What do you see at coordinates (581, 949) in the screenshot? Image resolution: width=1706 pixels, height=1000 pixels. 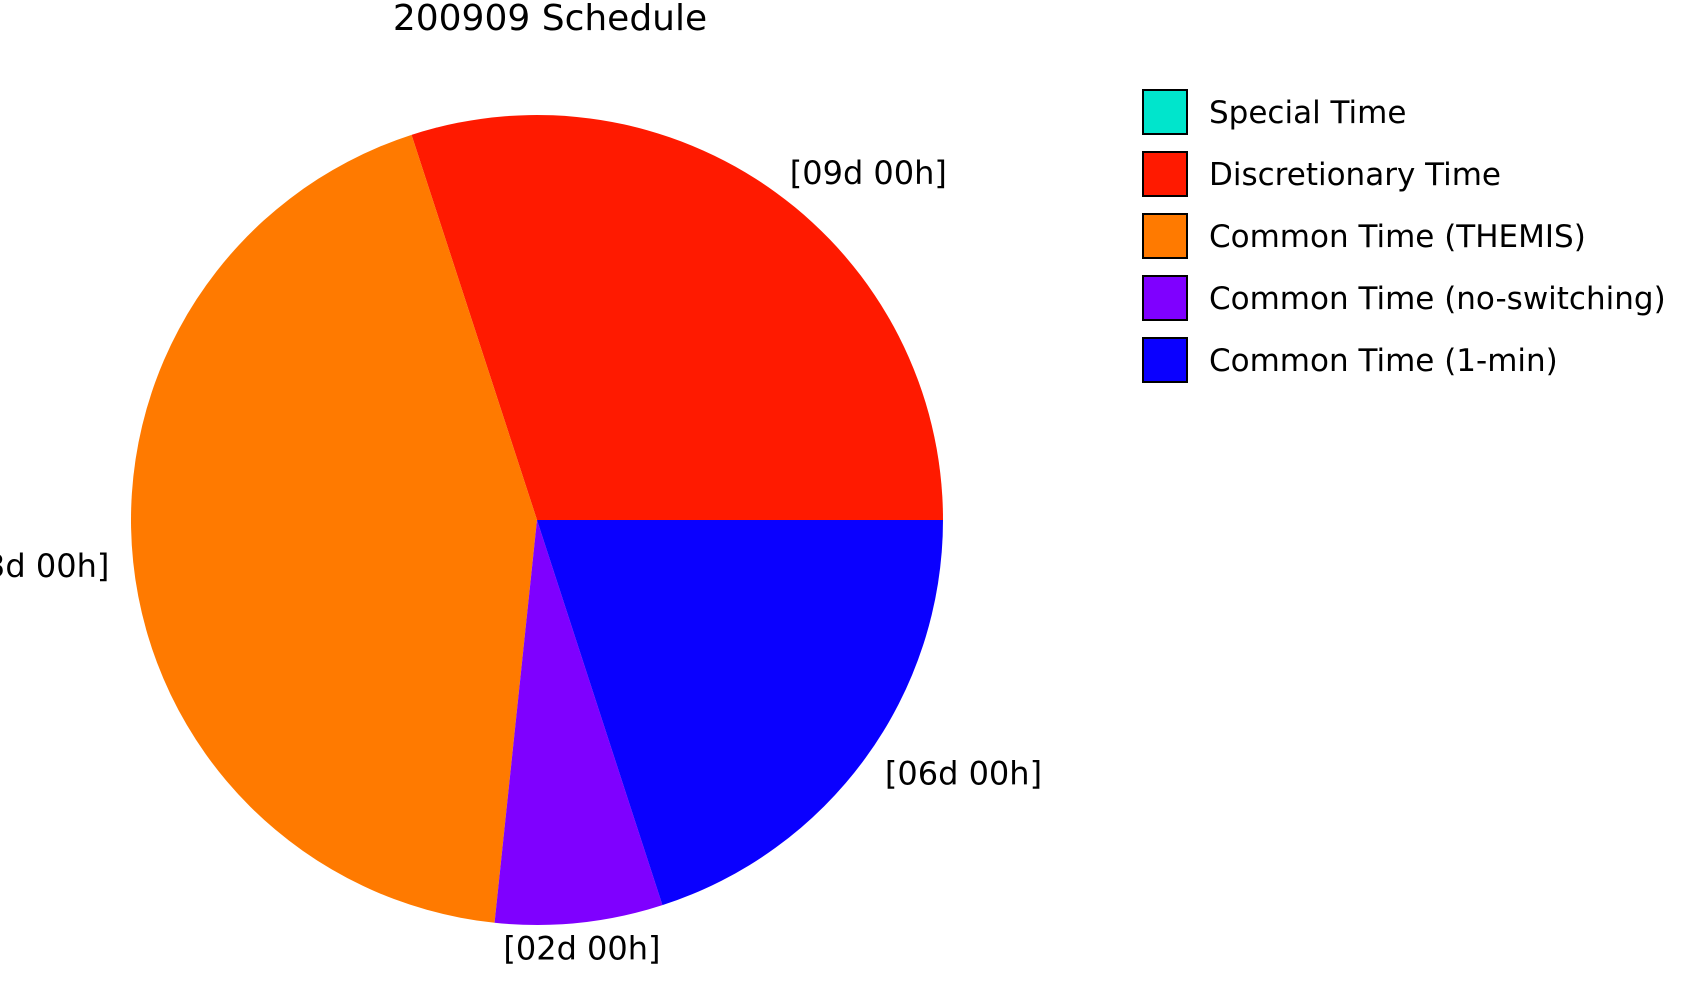 I see `slice-label-3: [02d 00h]` at bounding box center [581, 949].